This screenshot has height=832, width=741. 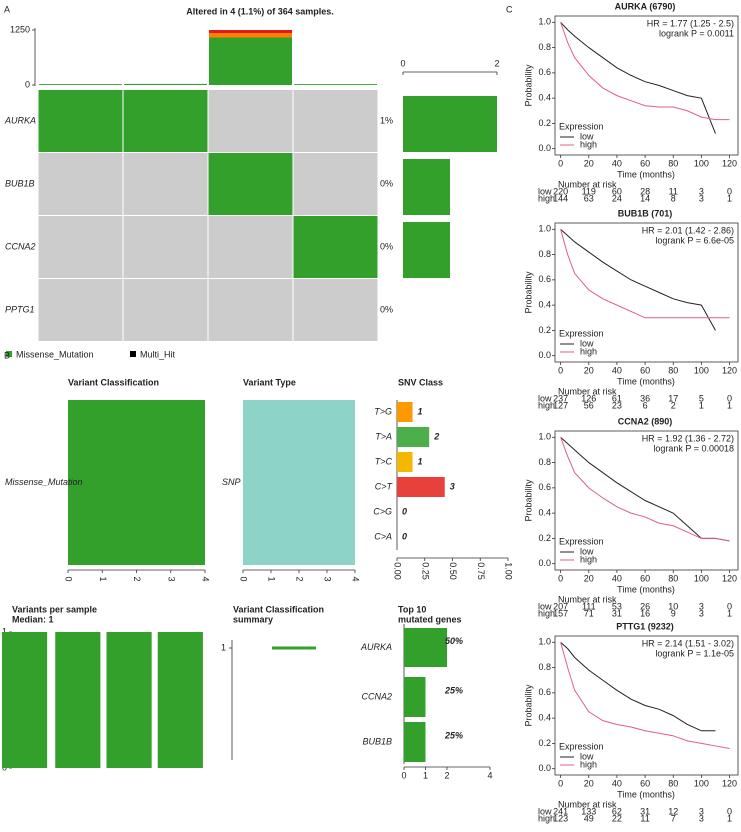 What do you see at coordinates (384, 461) in the screenshot?
I see `category-label: T>C` at bounding box center [384, 461].